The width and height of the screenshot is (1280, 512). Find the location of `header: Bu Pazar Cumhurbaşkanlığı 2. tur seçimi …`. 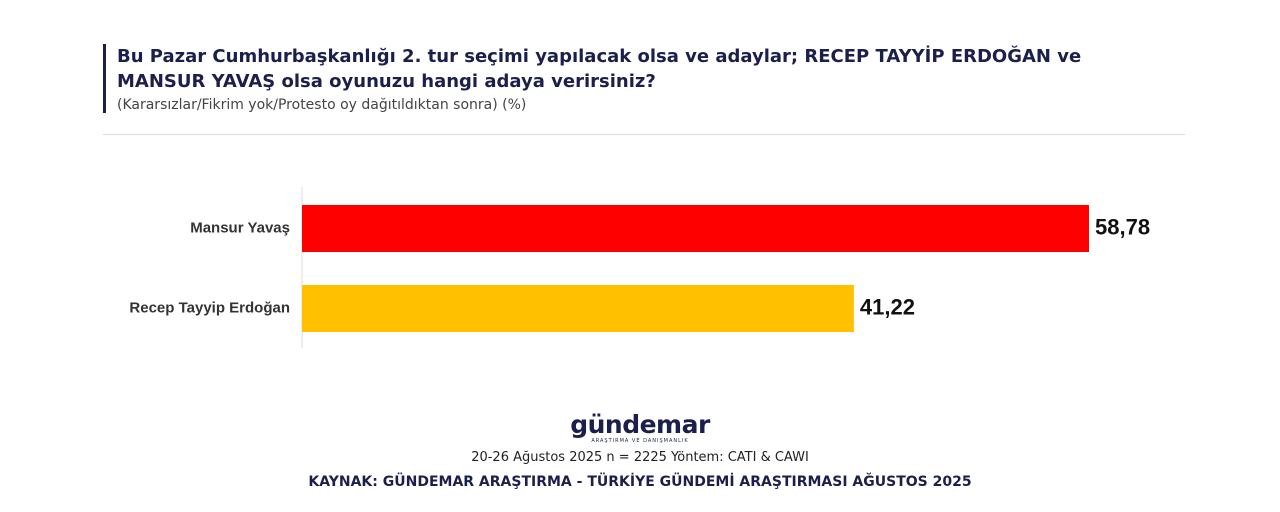

header: Bu Pazar Cumhurbaşkanlığı 2. tur seçimi … is located at coordinates (620, 78).